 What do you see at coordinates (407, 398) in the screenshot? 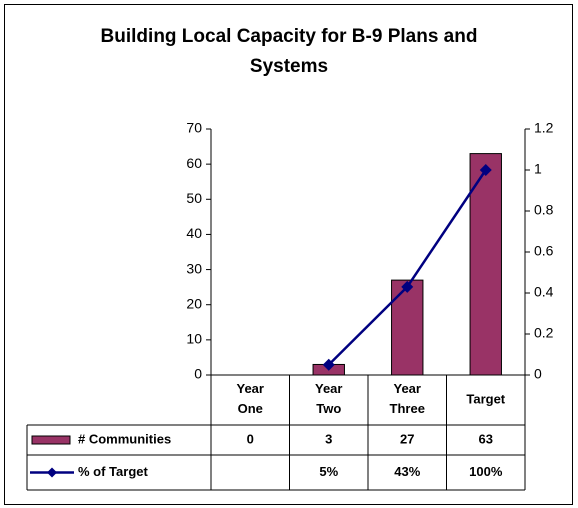
I see `x-tick-label: Year Three` at bounding box center [407, 398].